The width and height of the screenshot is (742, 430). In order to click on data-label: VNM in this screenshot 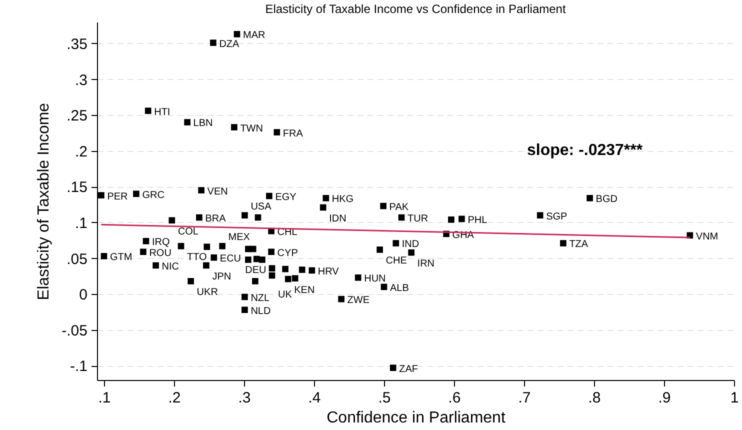, I will do `click(707, 236)`.